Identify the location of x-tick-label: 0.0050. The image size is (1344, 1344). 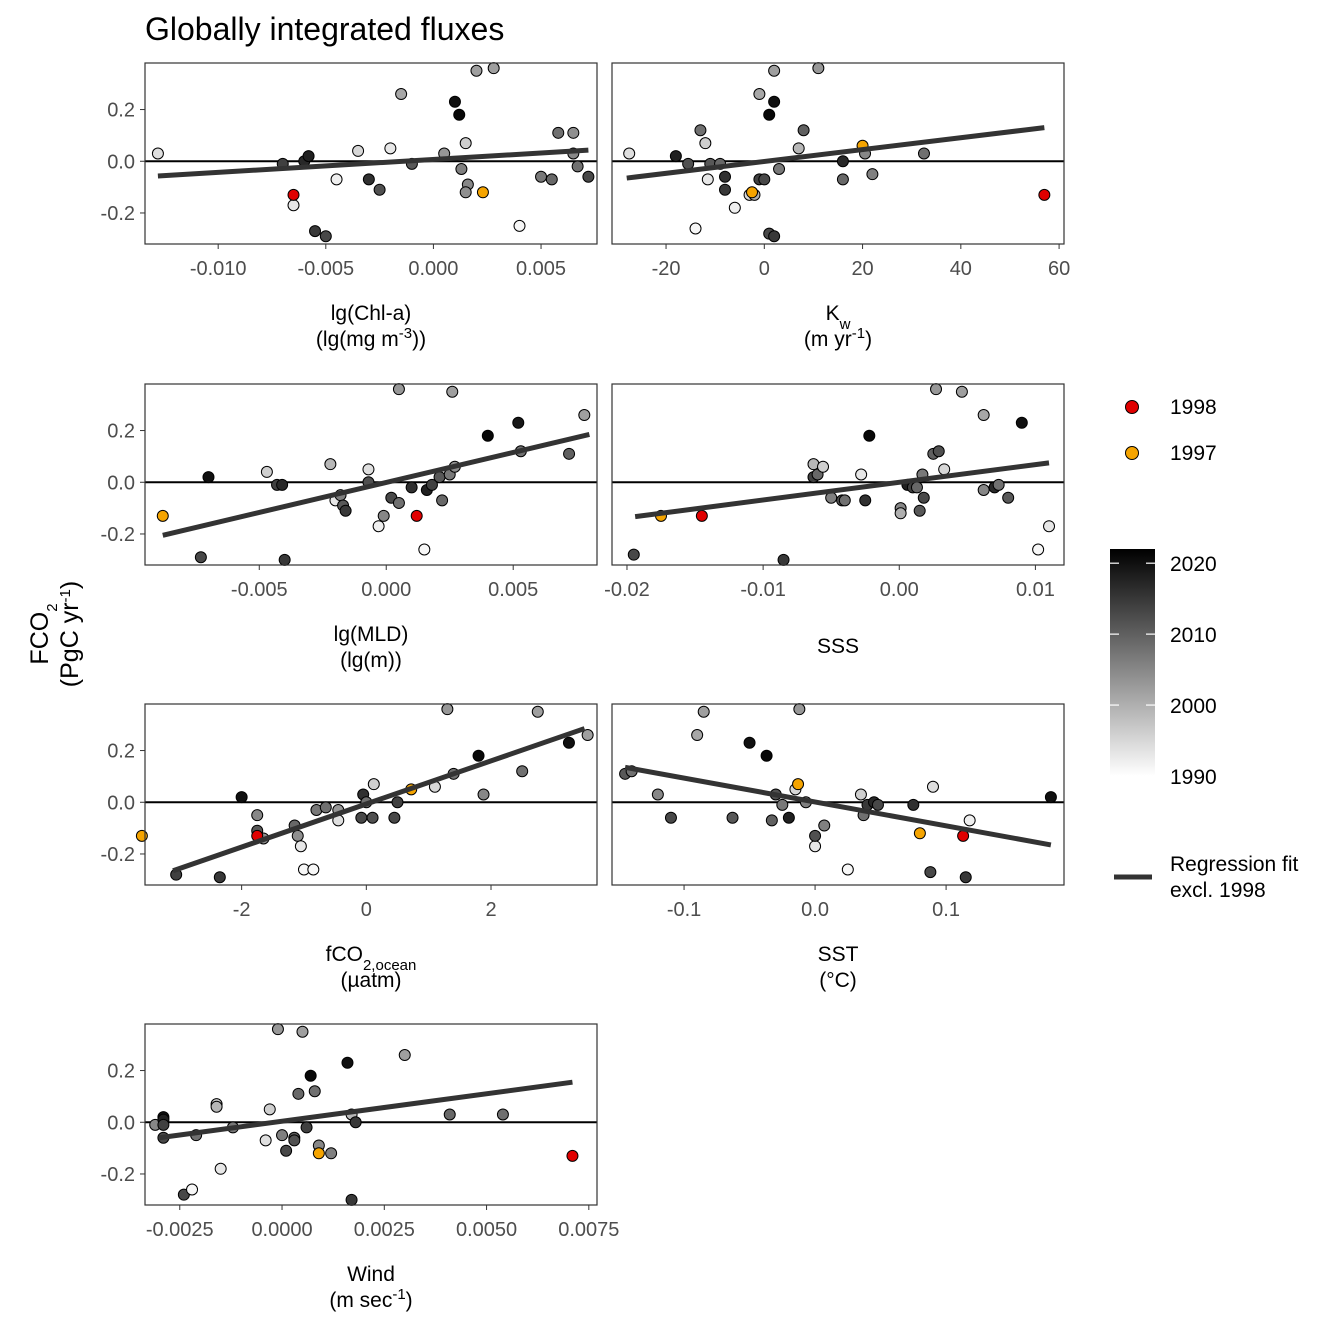
(486, 1230).